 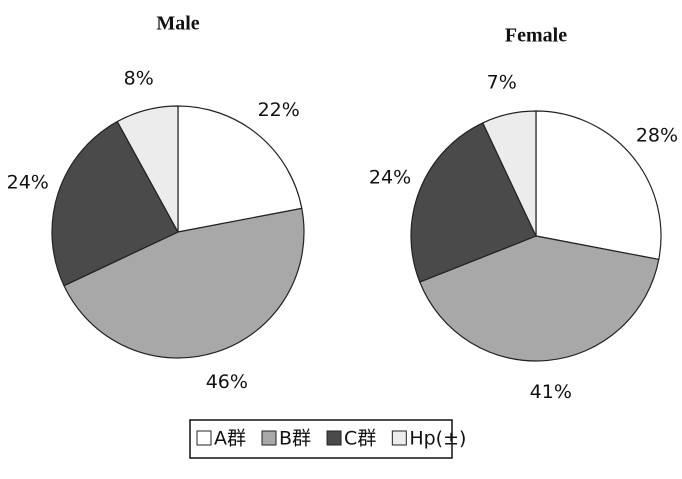 I want to click on chart-title: Male, so click(x=177, y=24).